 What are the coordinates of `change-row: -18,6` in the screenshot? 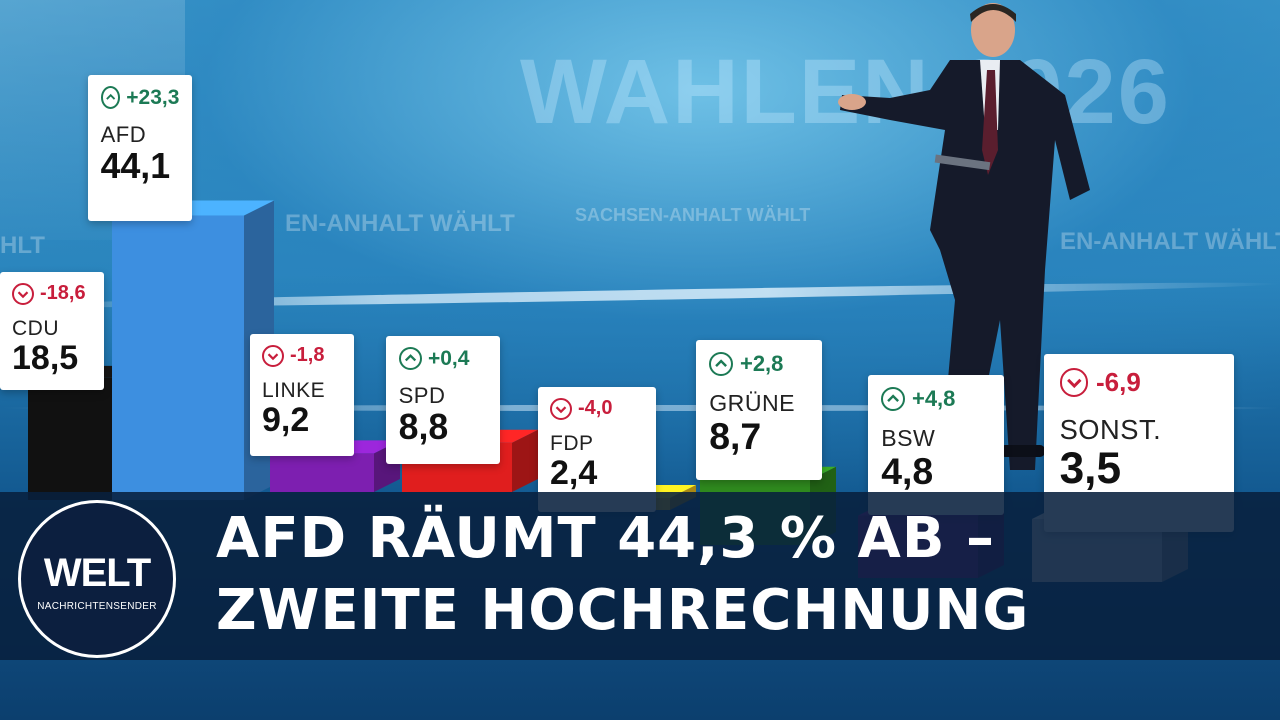 It's located at (52, 293).